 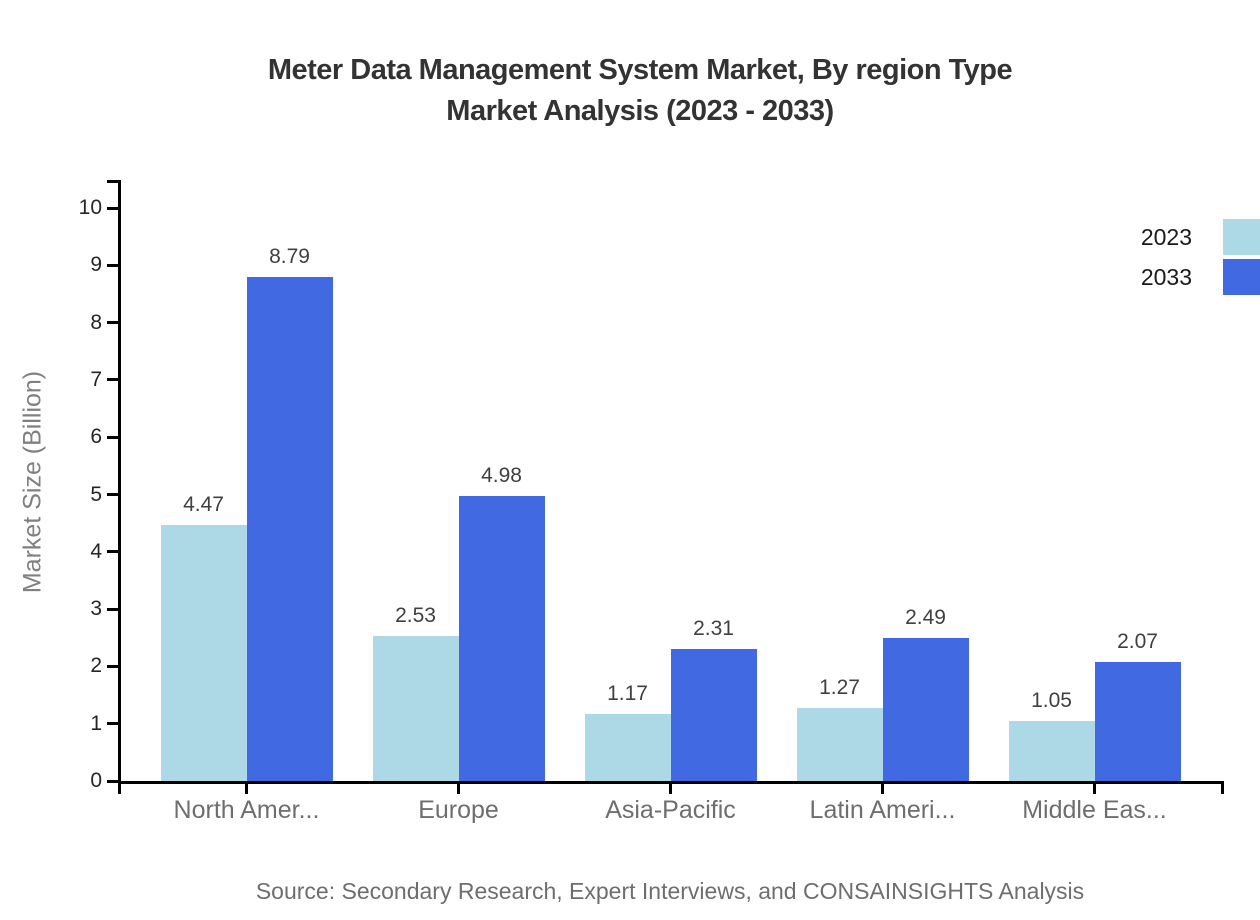 What do you see at coordinates (458, 810) in the screenshot?
I see `category-label-europe: Europe` at bounding box center [458, 810].